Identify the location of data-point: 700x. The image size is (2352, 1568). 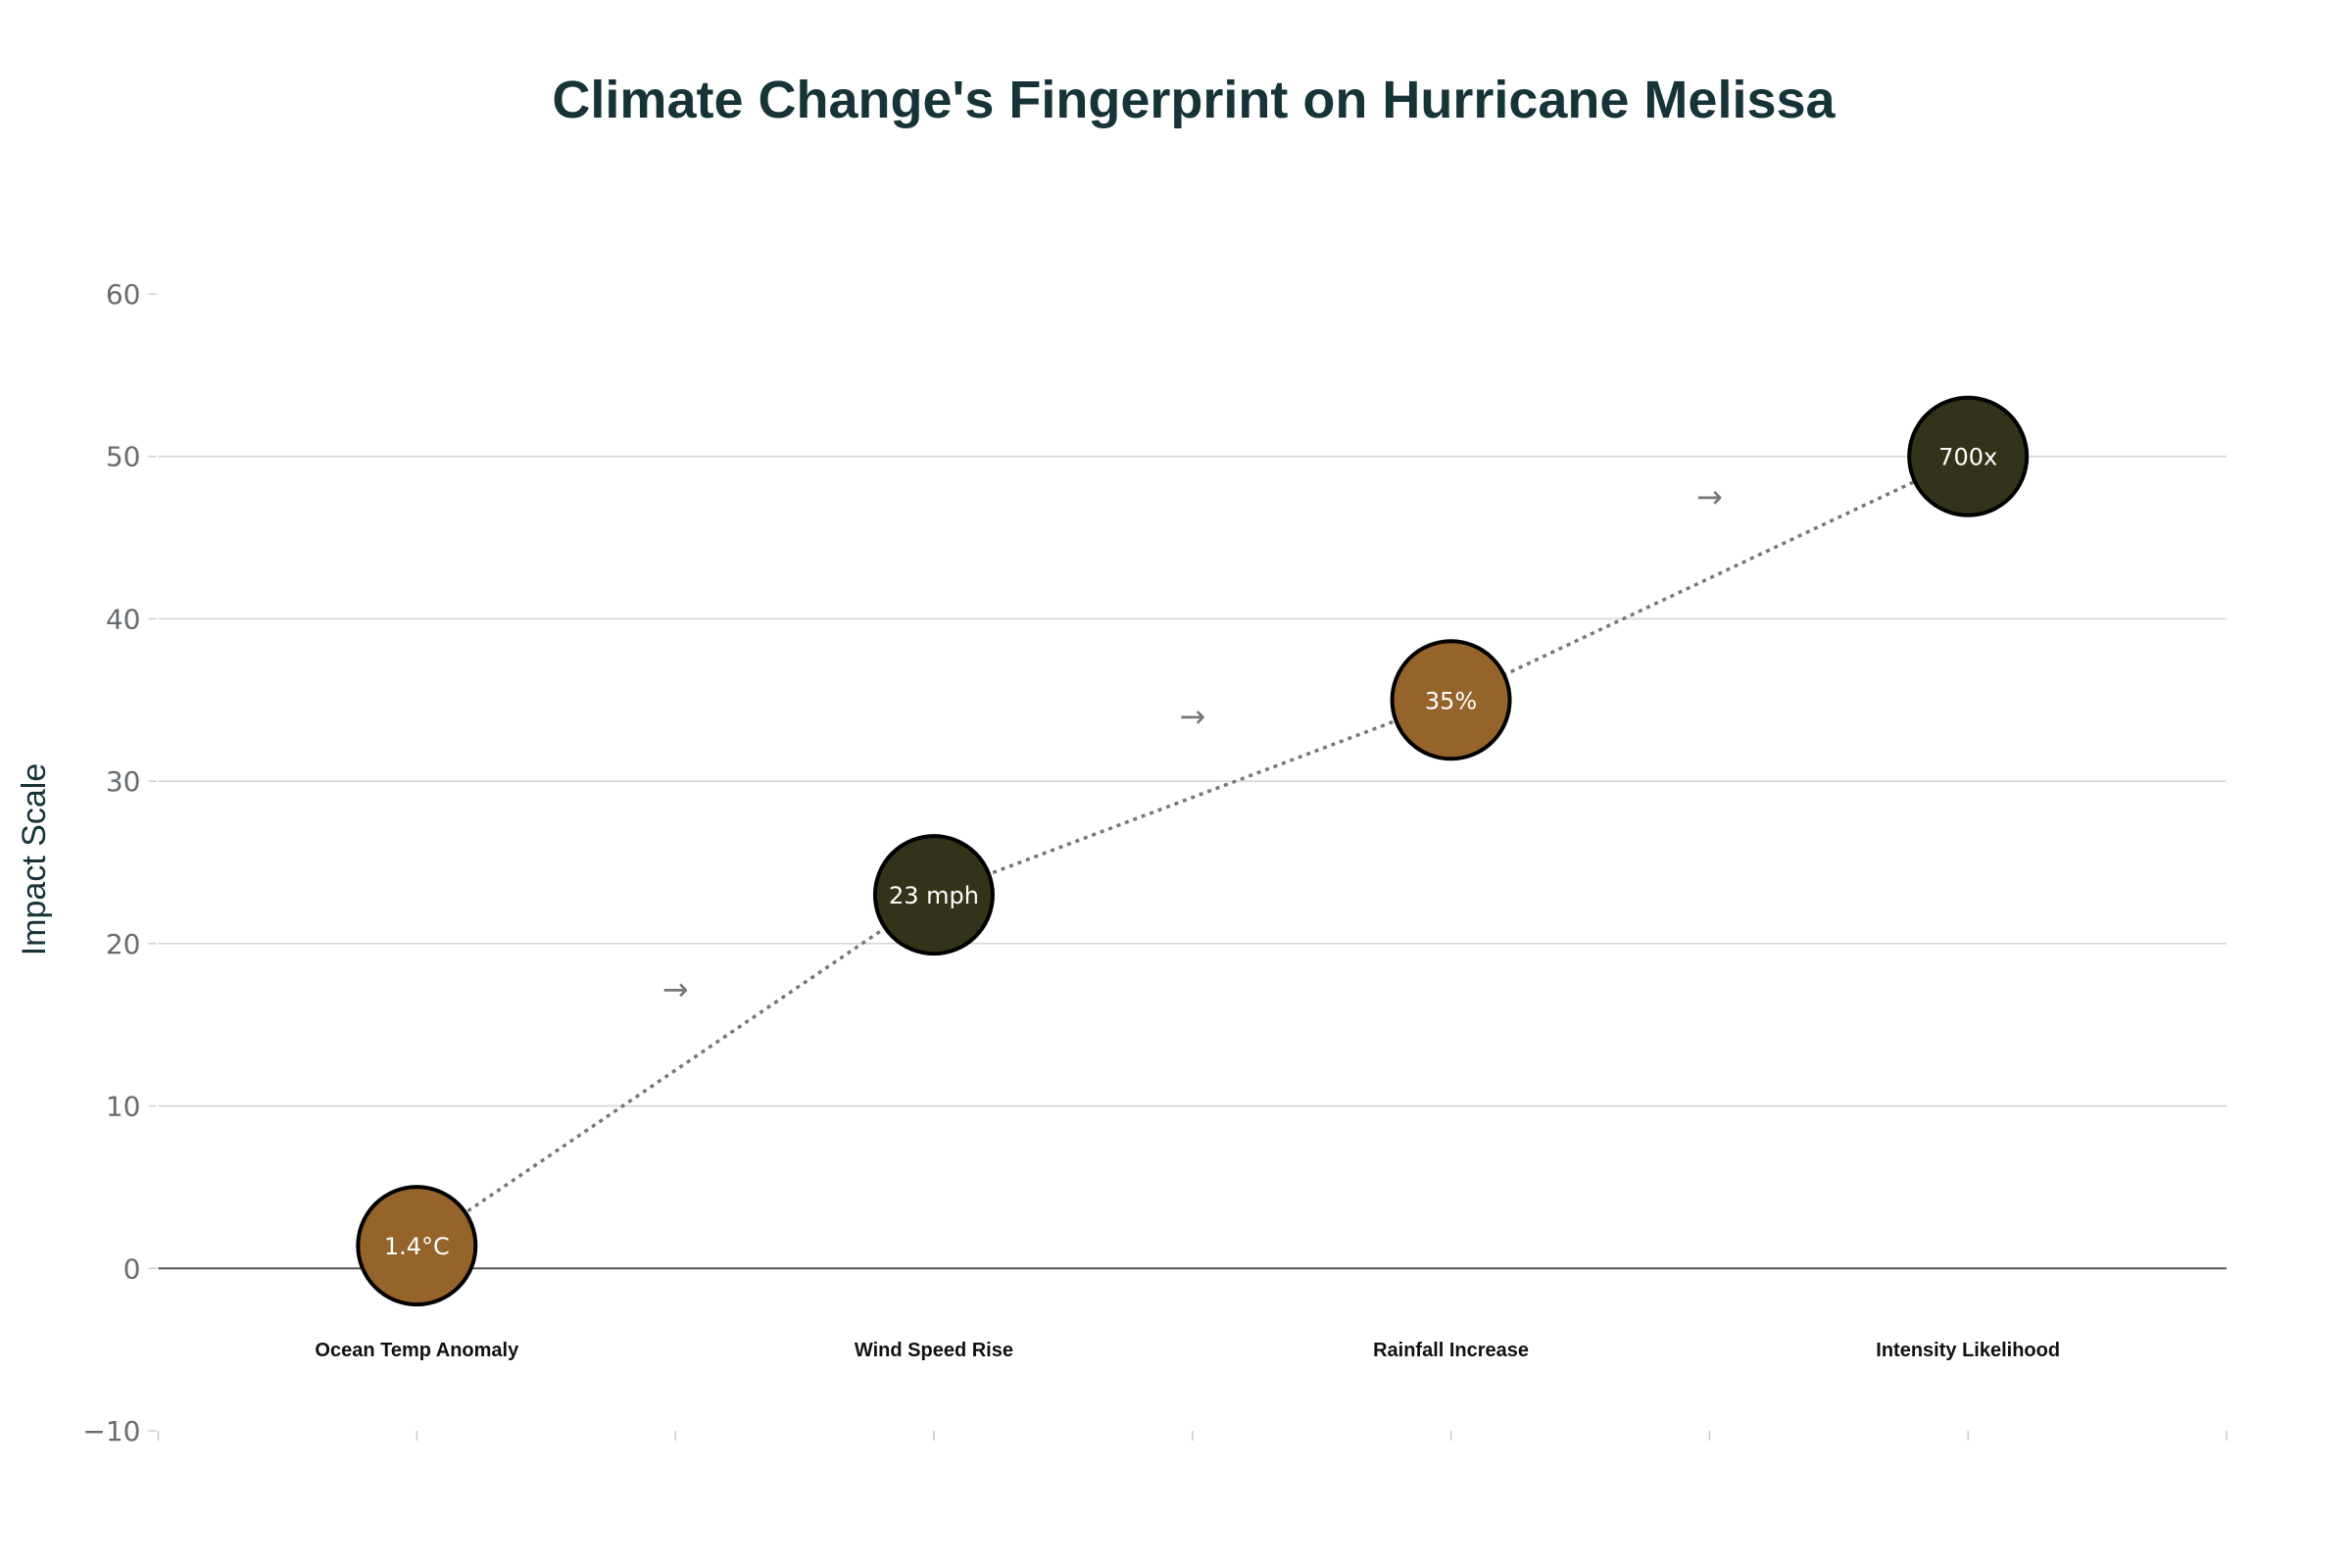
(1968, 456).